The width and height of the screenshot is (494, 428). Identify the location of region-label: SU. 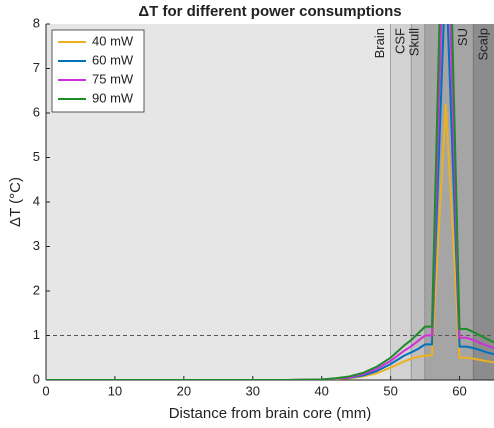
(462, 37).